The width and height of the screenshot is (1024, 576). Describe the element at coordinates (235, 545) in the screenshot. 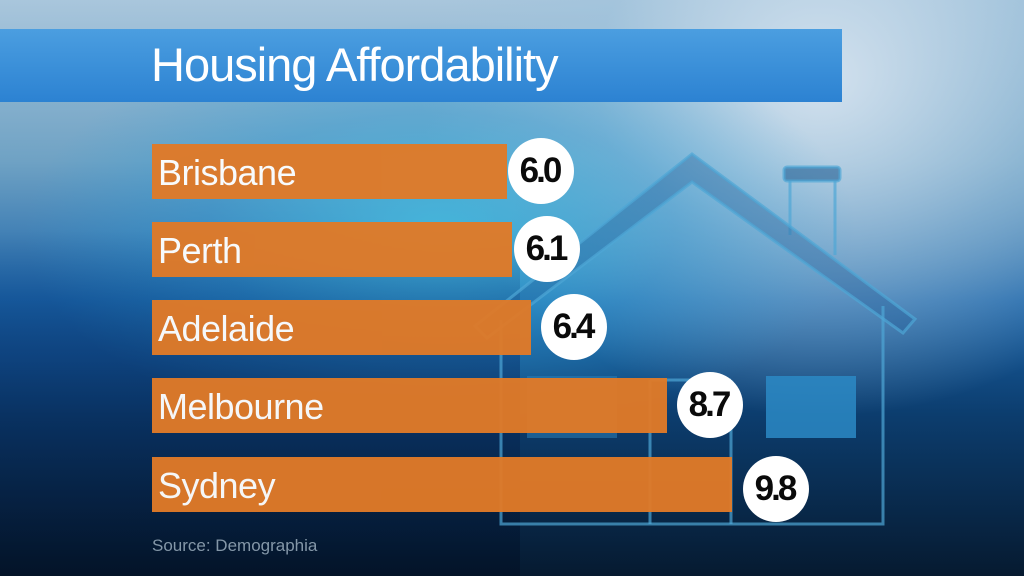

I see `source-note: Source: Demographia` at that location.